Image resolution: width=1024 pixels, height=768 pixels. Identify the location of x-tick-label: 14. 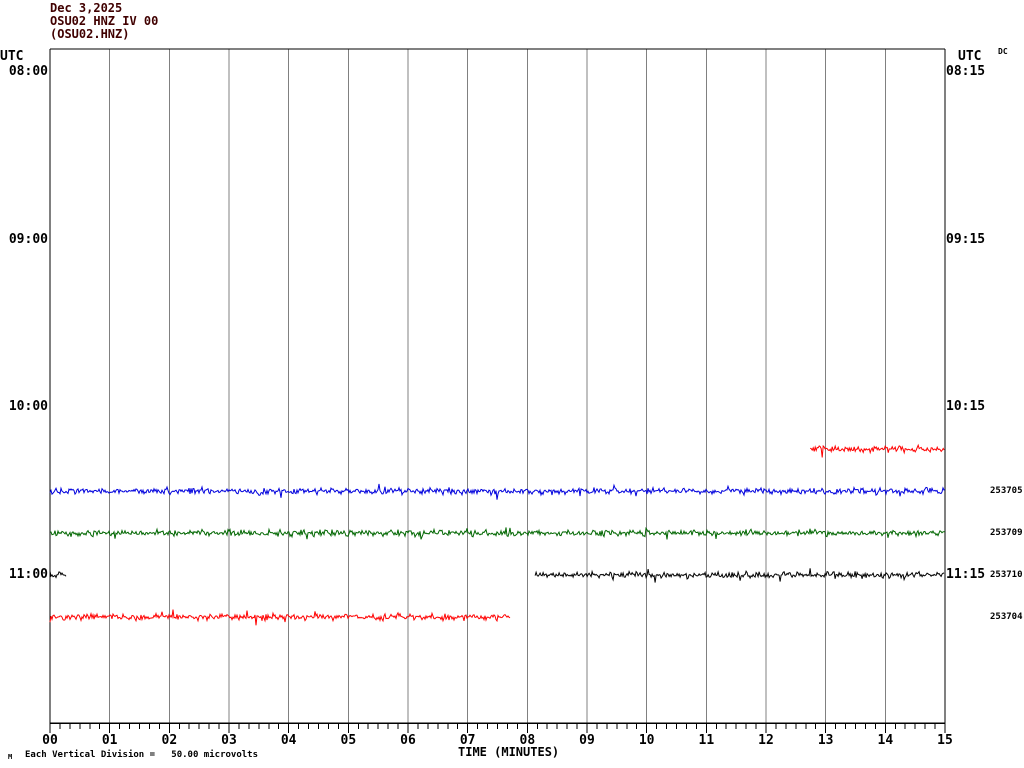
(885, 740).